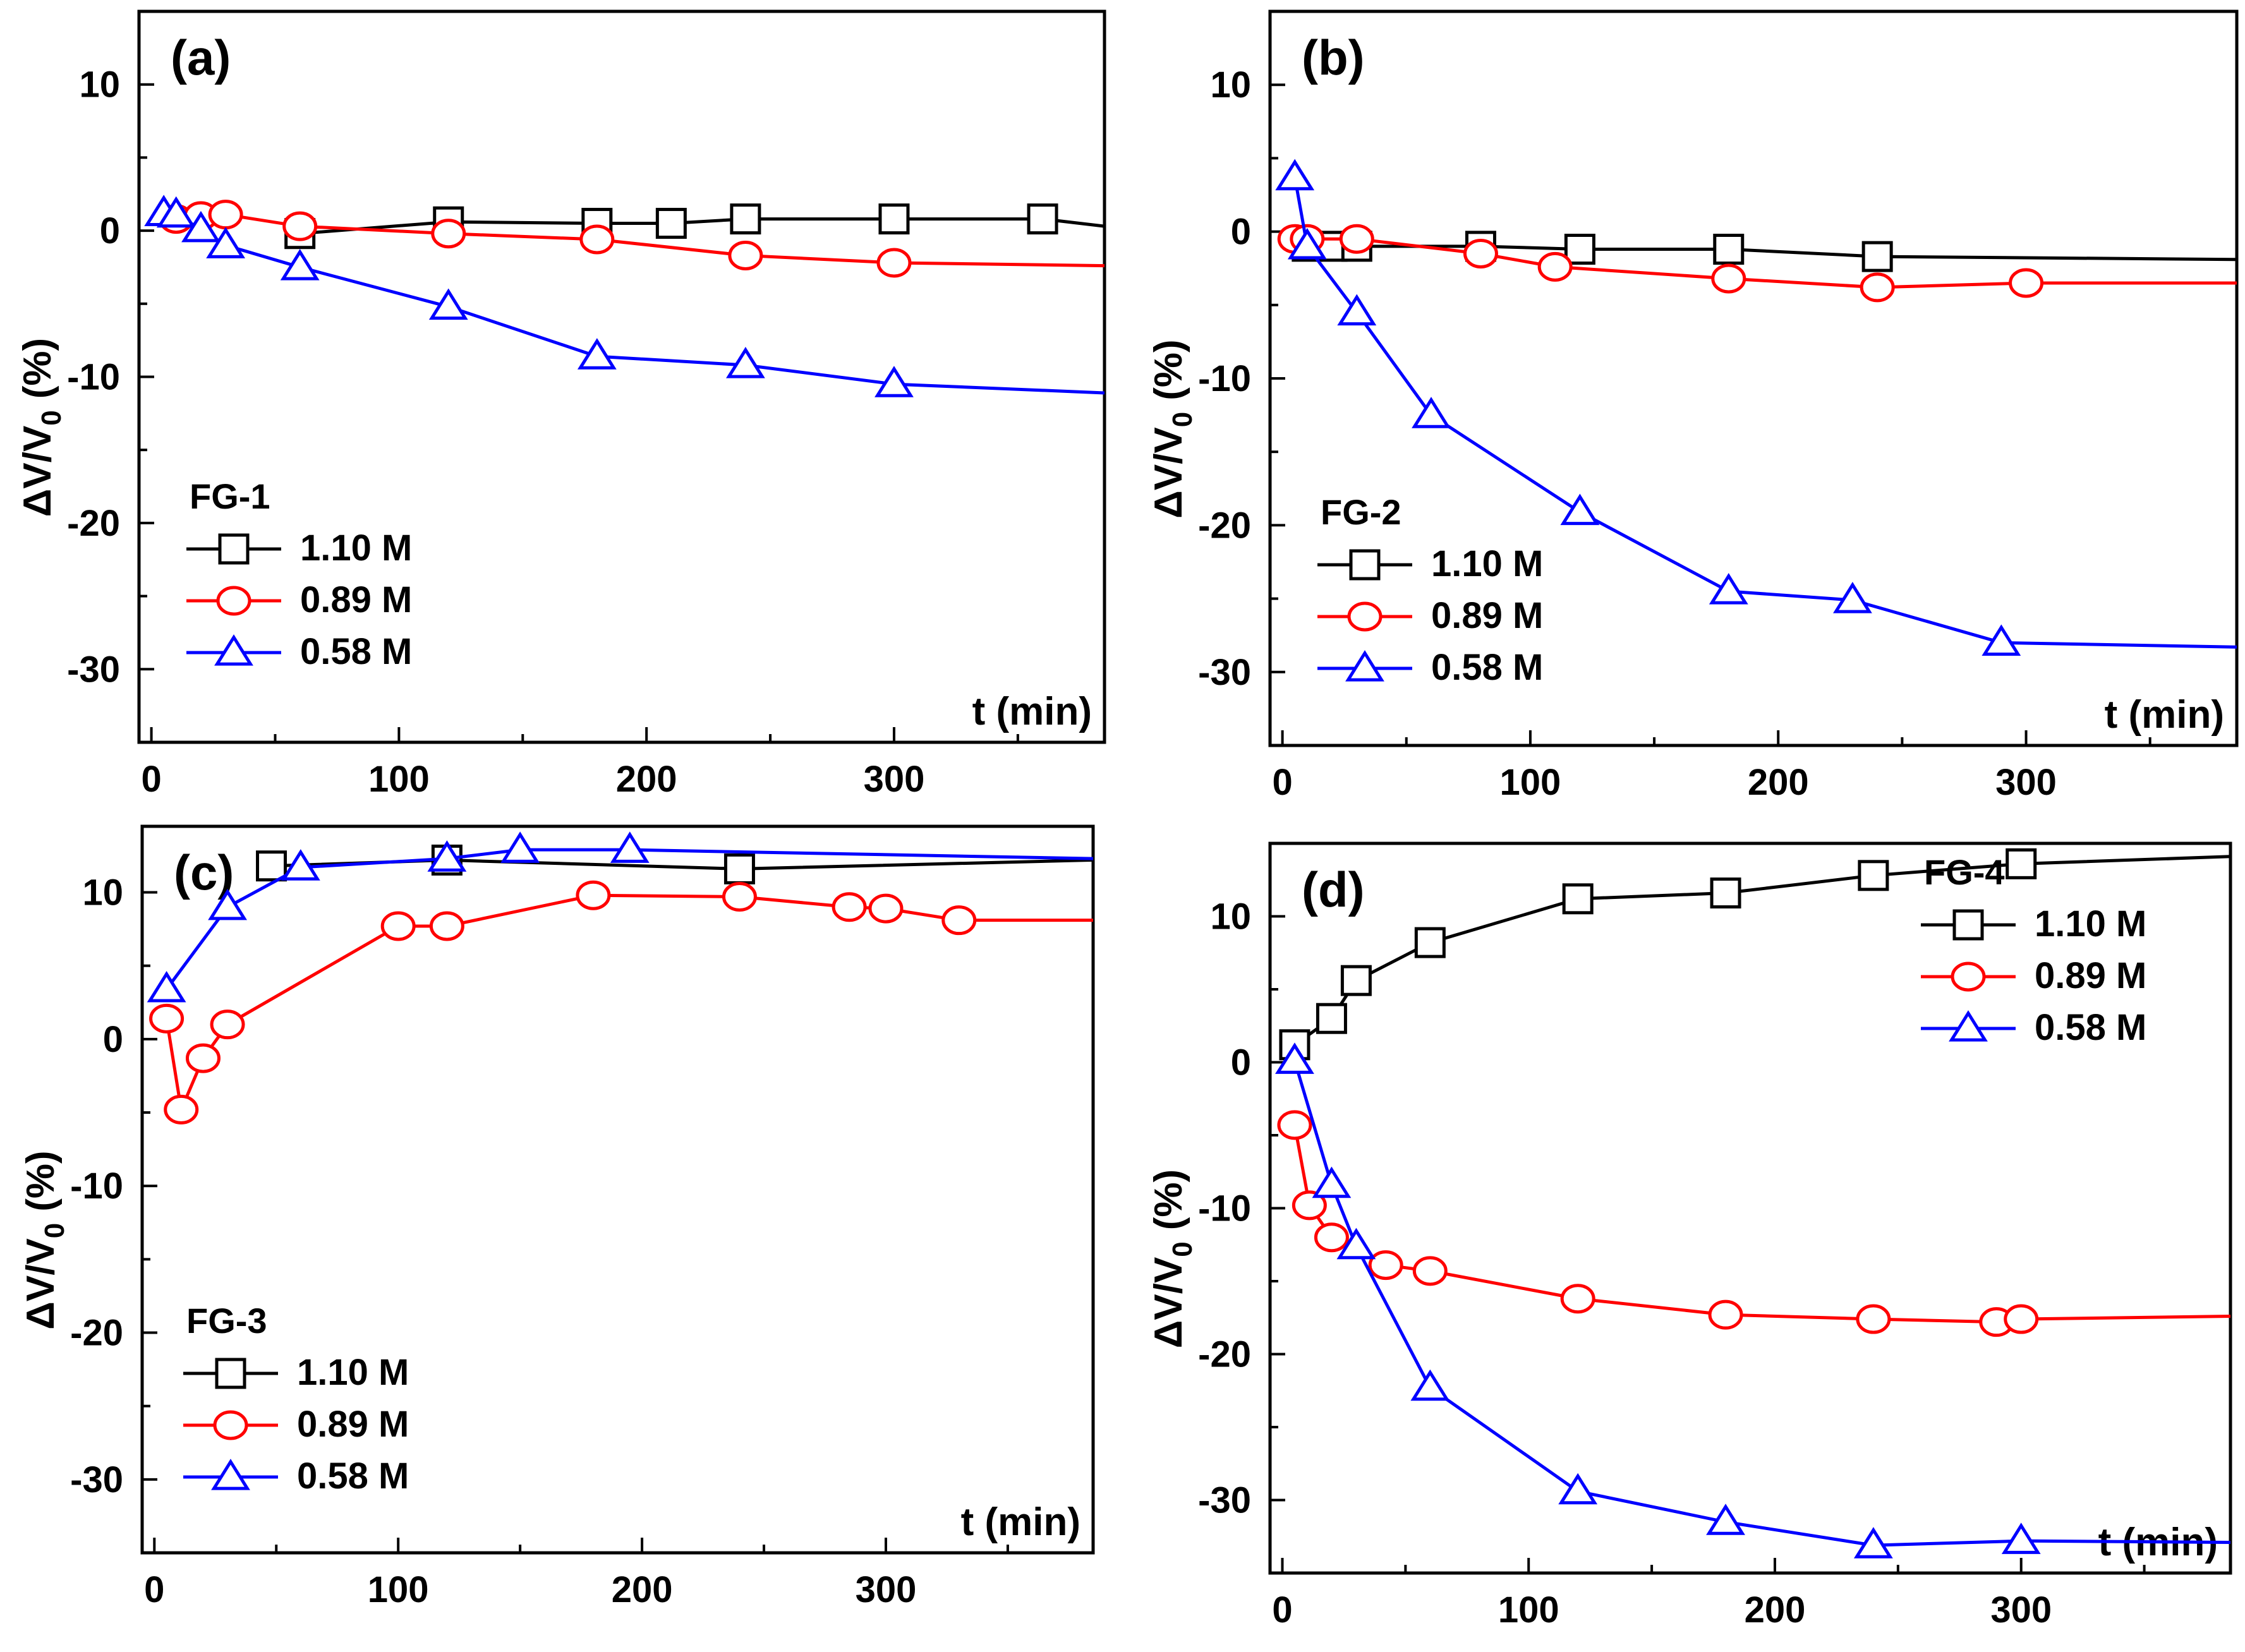 This screenshot has height=1652, width=2245. Describe the element at coordinates (694, 226) in the screenshot. I see `series-square` at that location.